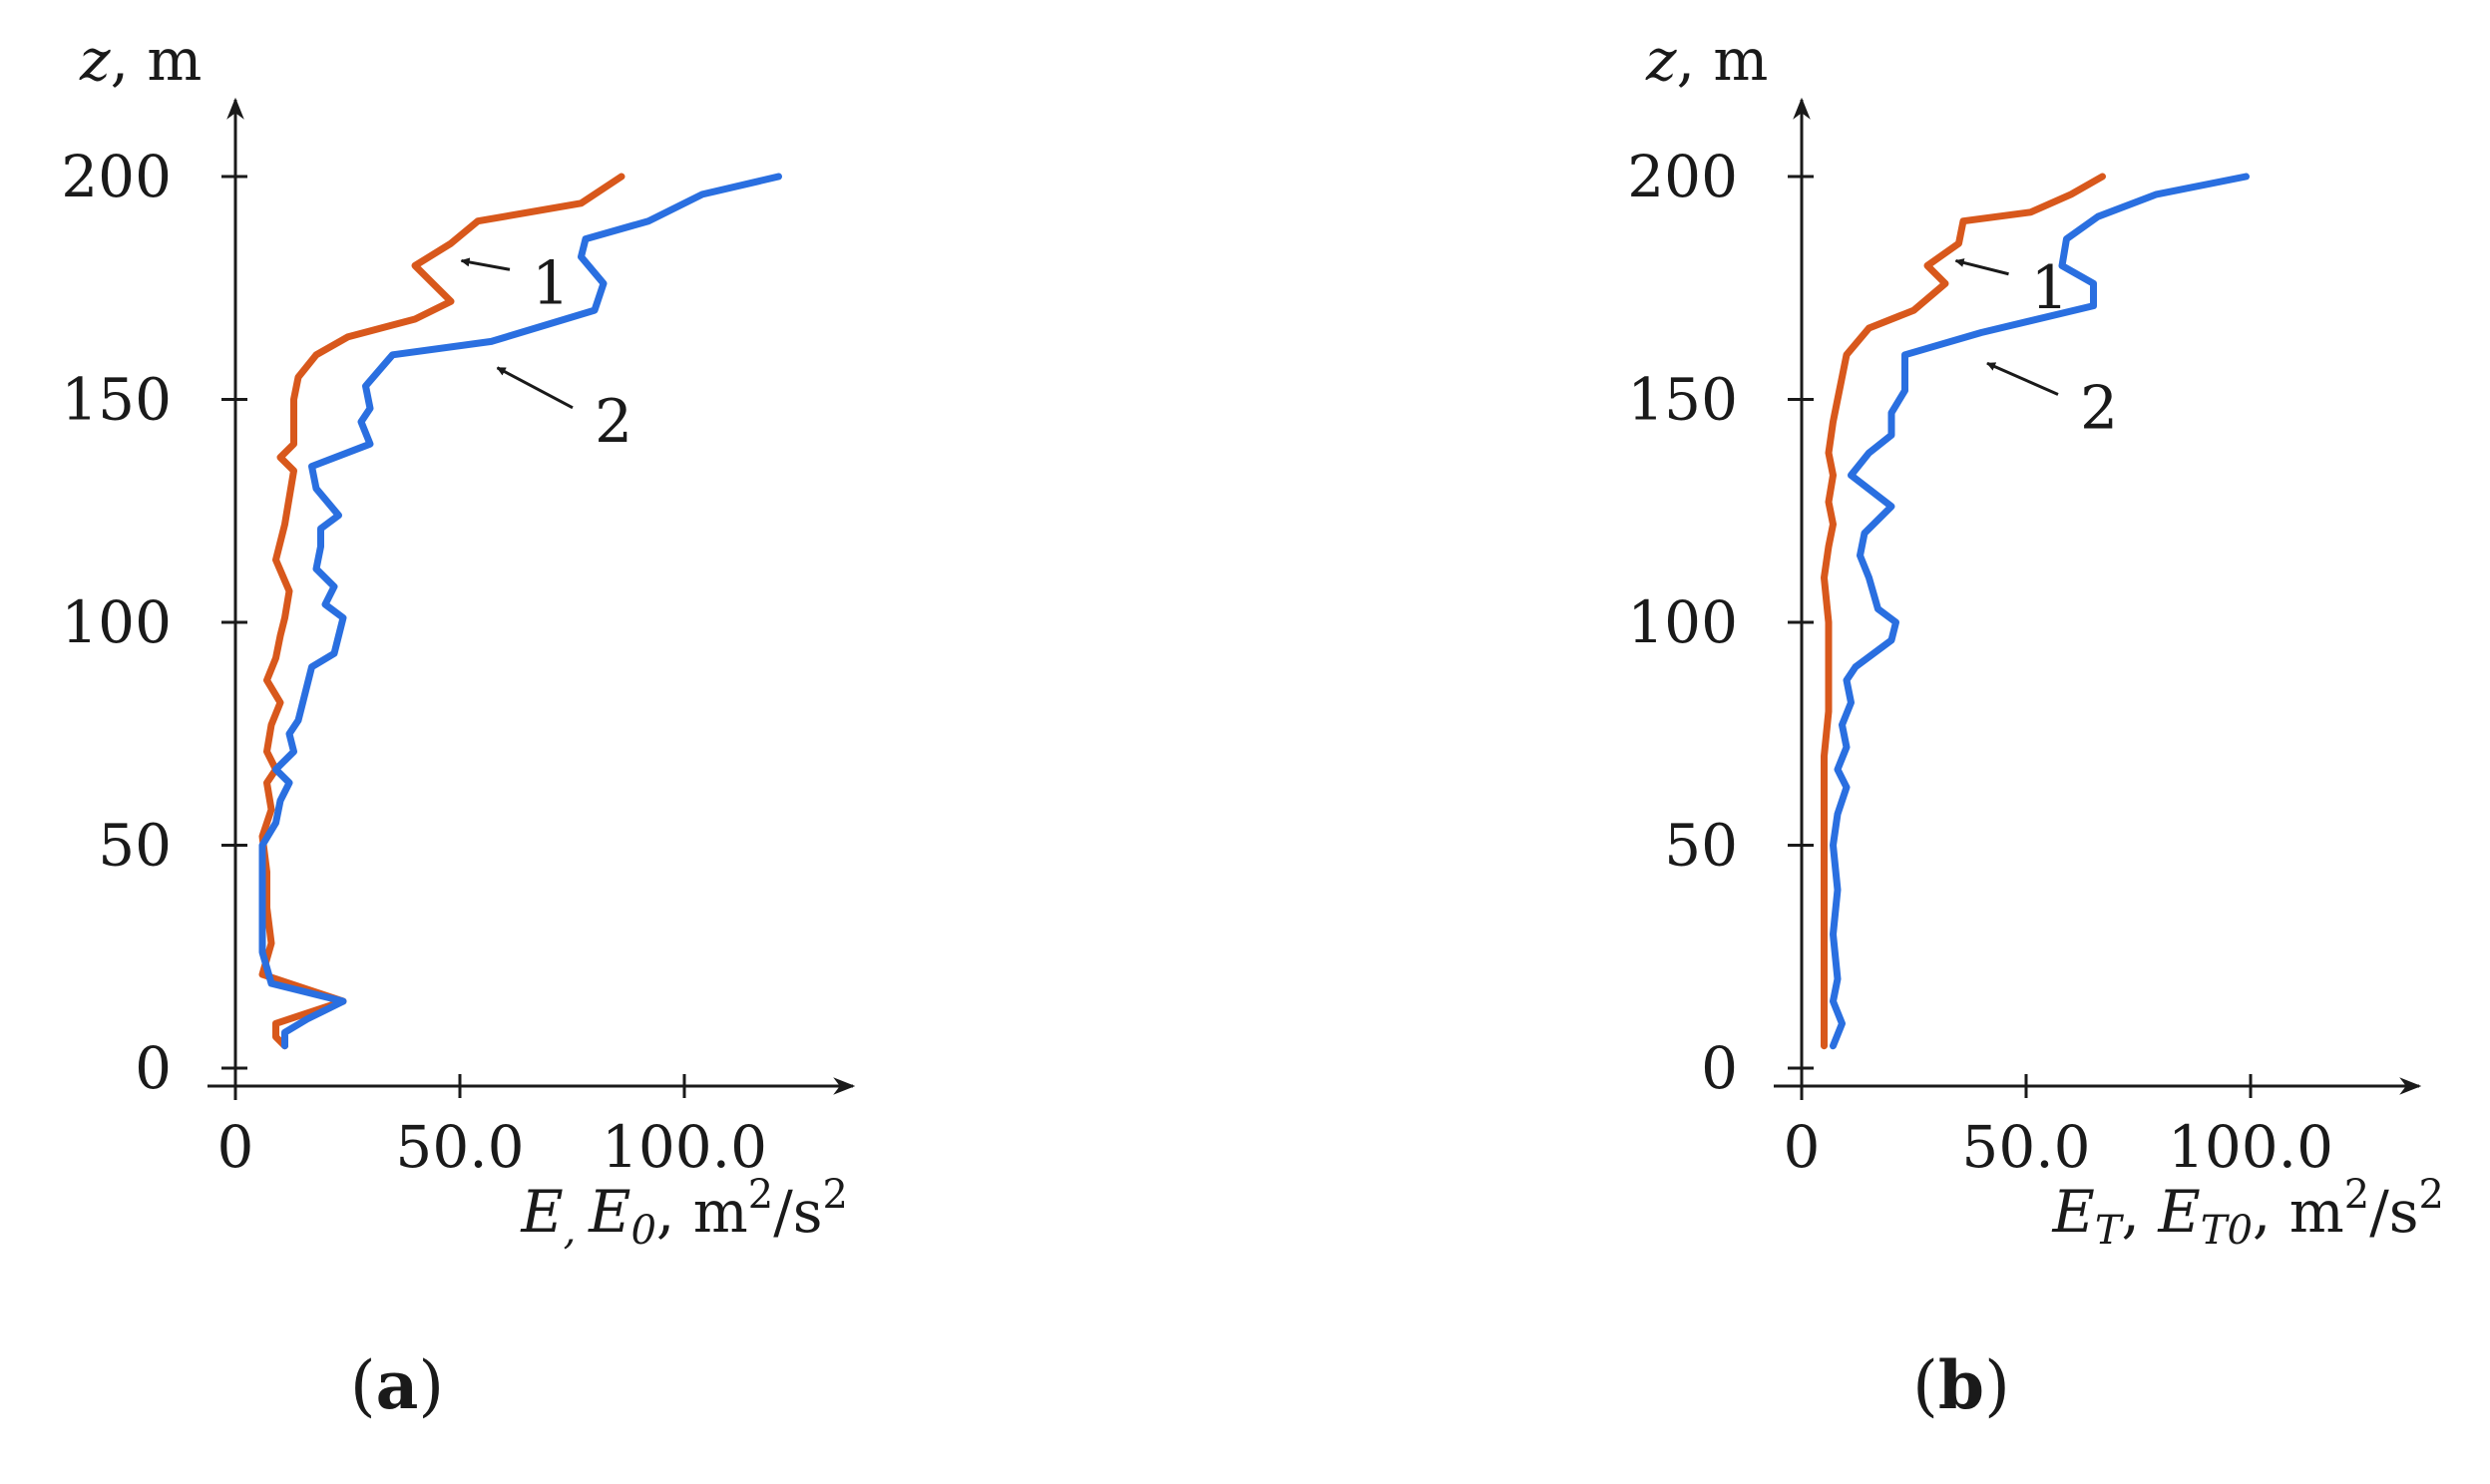 The image size is (2490, 1484). Describe the element at coordinates (135, 846) in the screenshot. I see `panel-a-y-tick-label: 50` at that location.